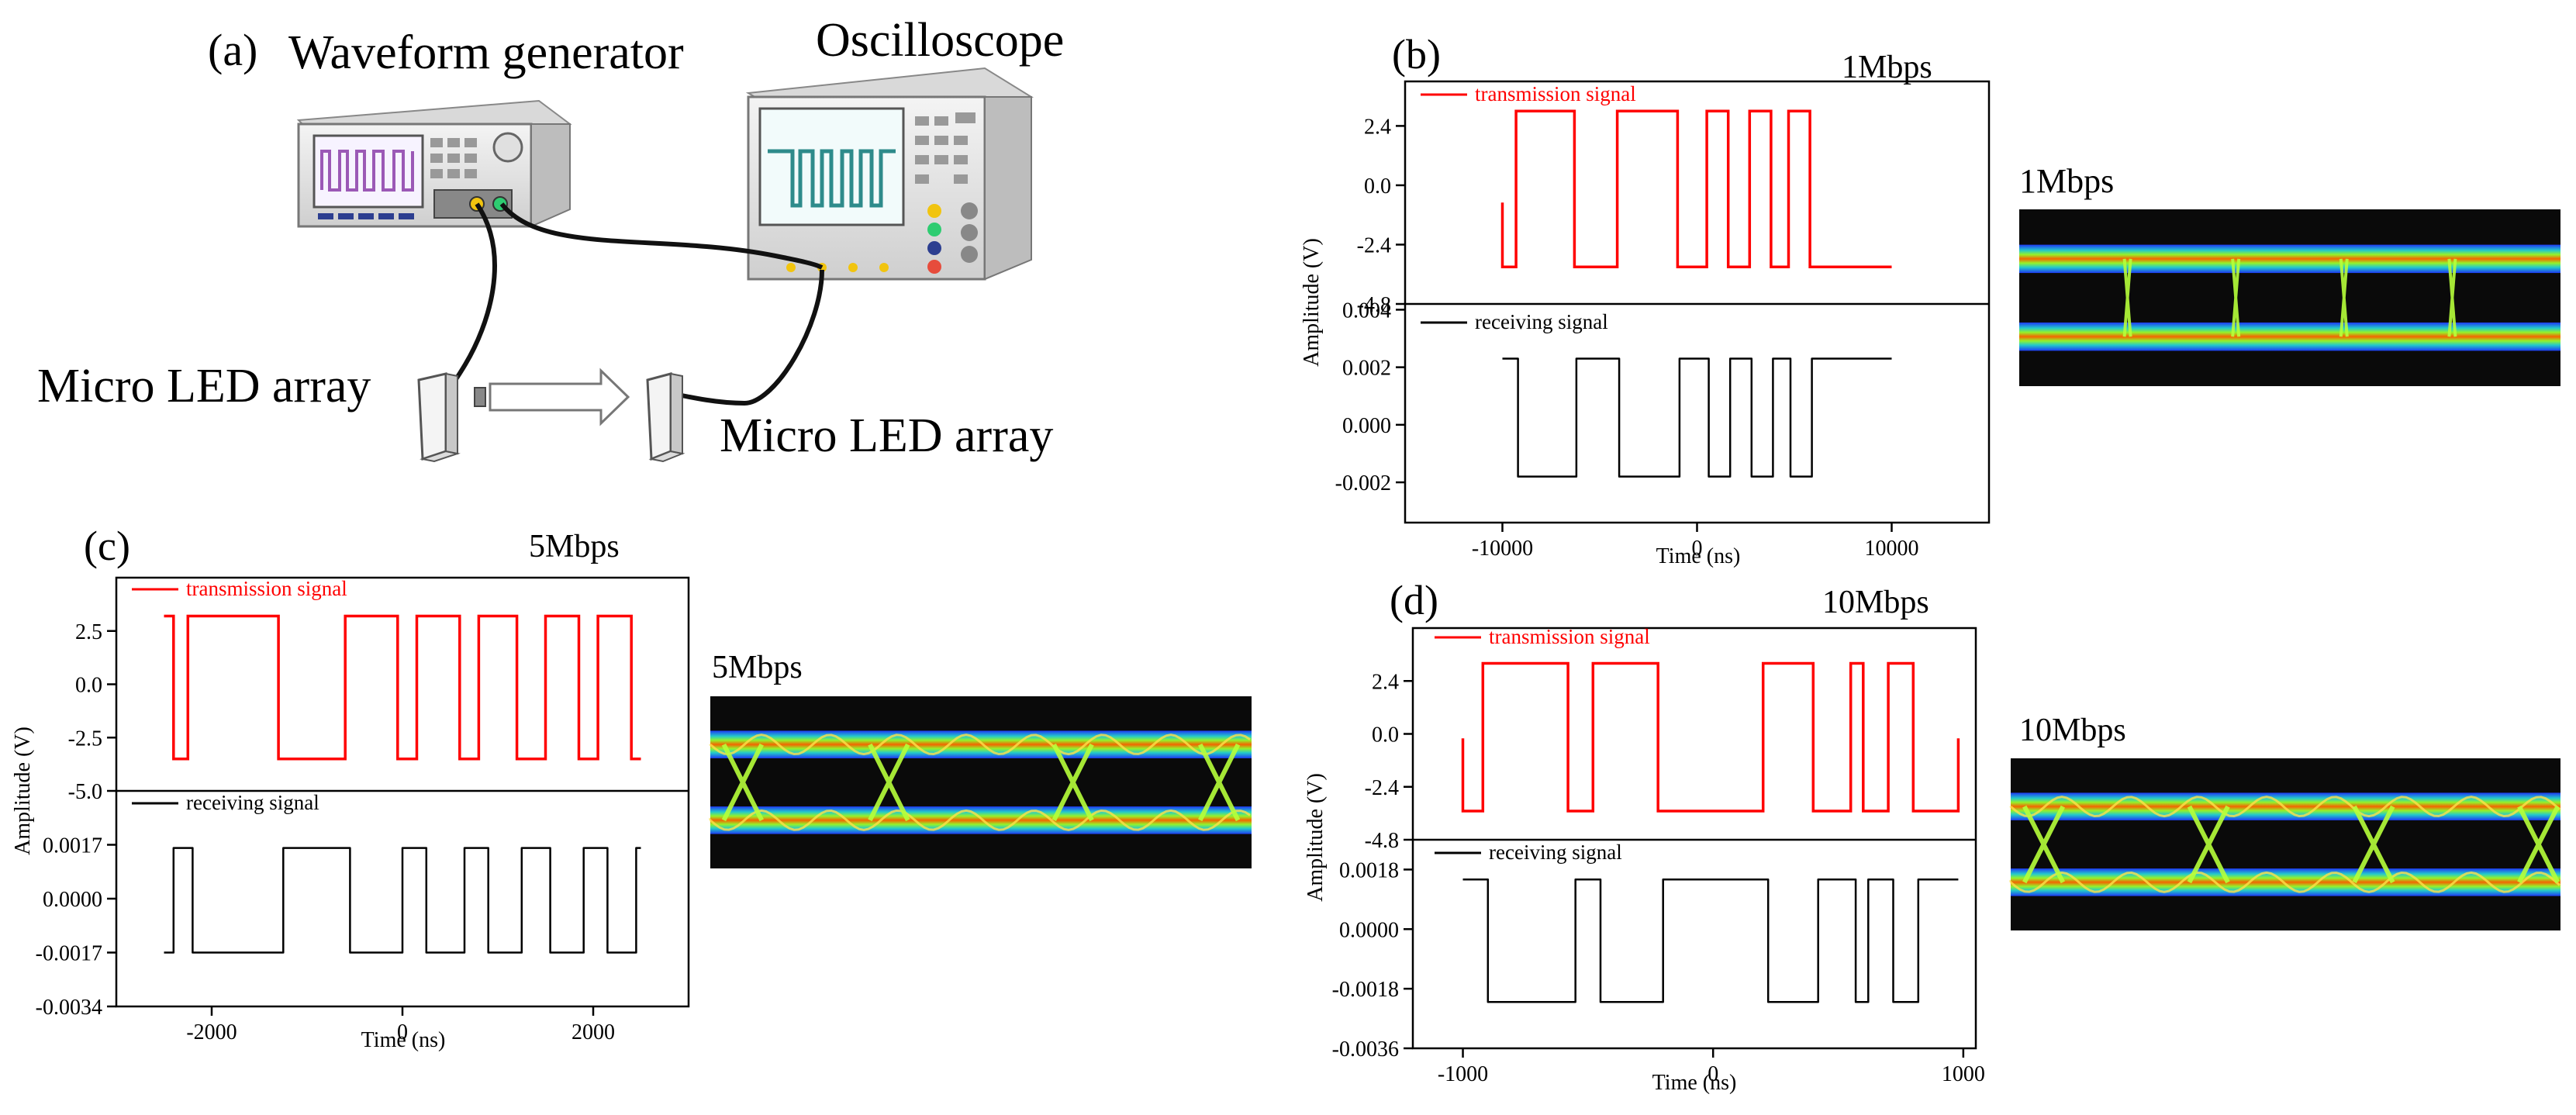 This screenshot has height=1115, width=2576. Describe the element at coordinates (886, 436) in the screenshot. I see `micro-led-array-right-label: Micro LED array` at that location.